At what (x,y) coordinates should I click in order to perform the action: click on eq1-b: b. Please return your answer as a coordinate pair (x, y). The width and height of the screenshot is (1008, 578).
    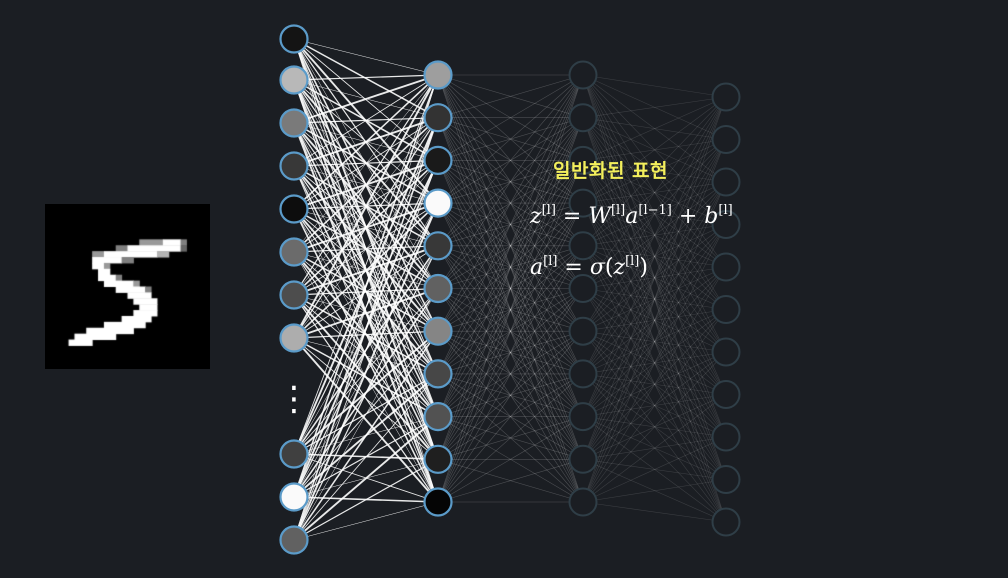
    Looking at the image, I should click on (711, 216).